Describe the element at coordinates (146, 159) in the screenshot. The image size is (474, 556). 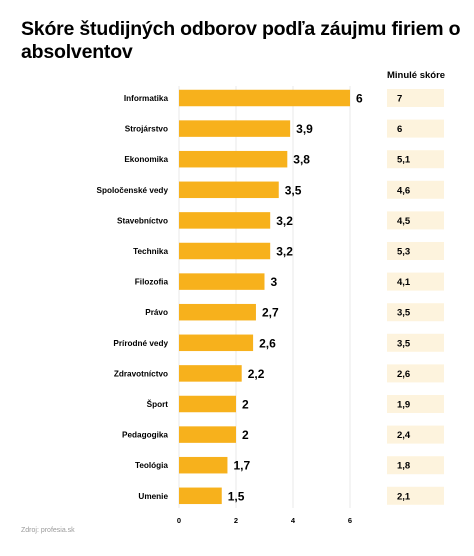
I see `category-label: Ekonomika` at that location.